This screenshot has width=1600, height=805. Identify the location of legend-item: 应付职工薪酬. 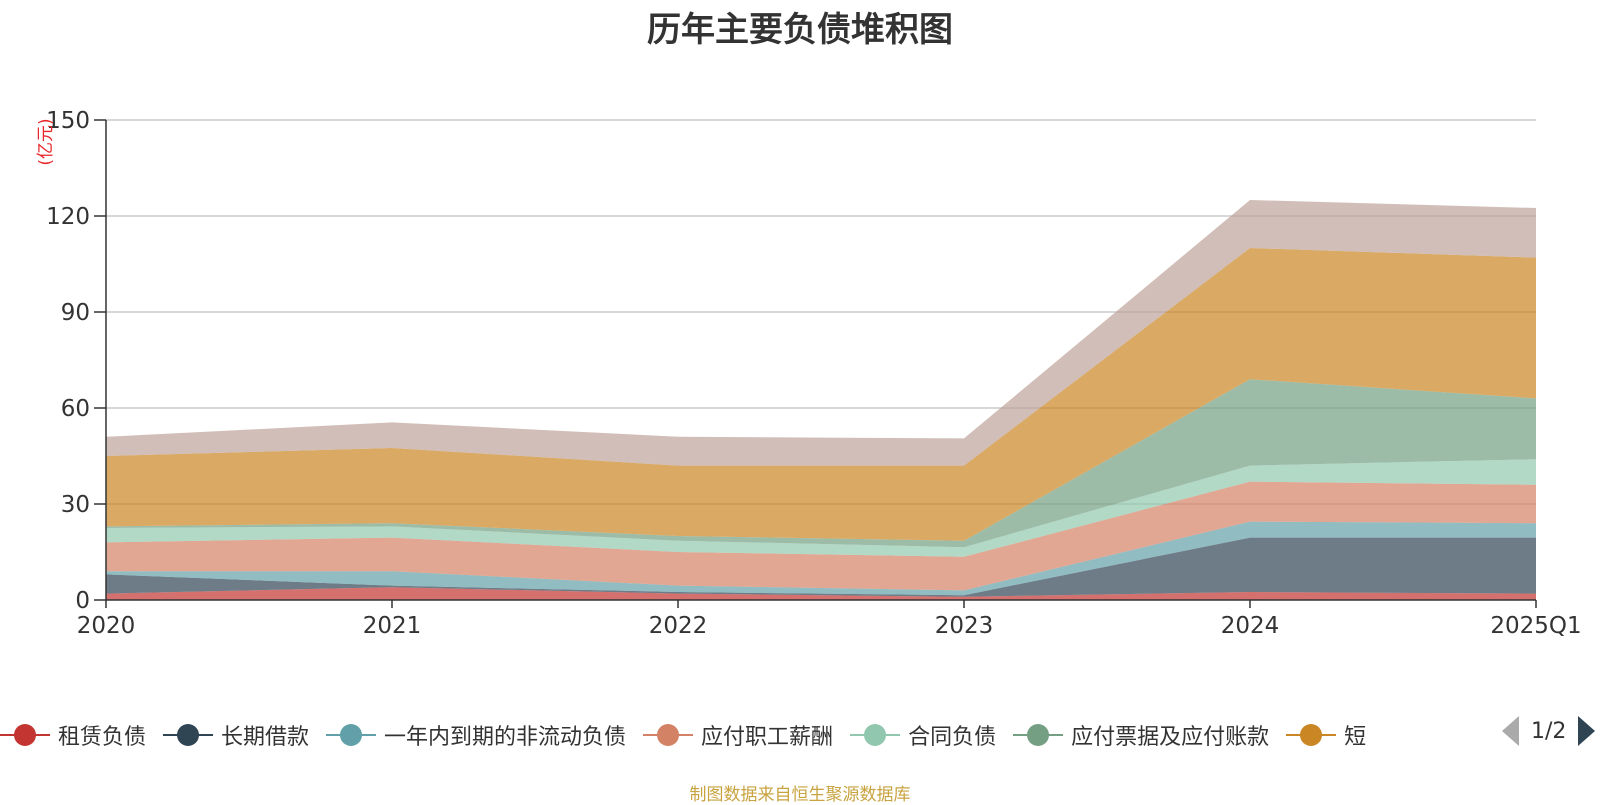
(738, 735).